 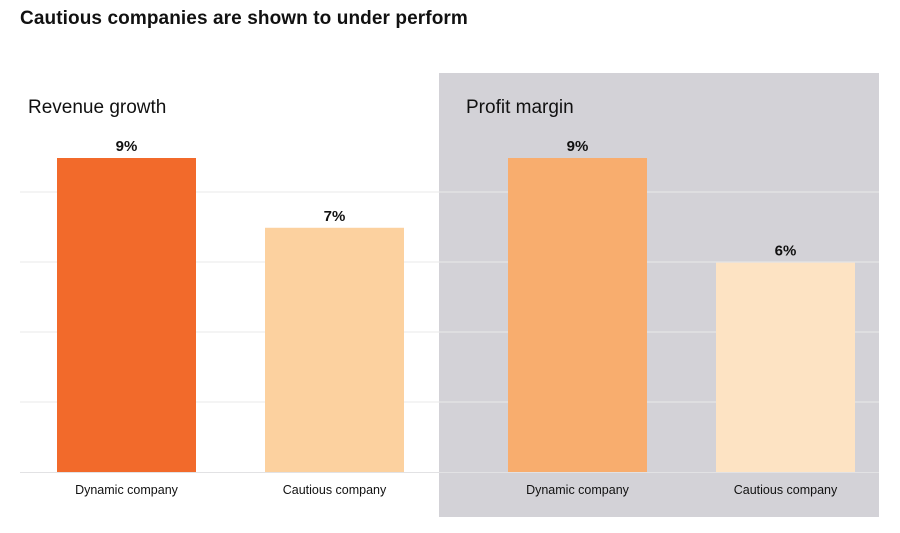 What do you see at coordinates (97, 107) in the screenshot?
I see `panel-title: Revenue growth` at bounding box center [97, 107].